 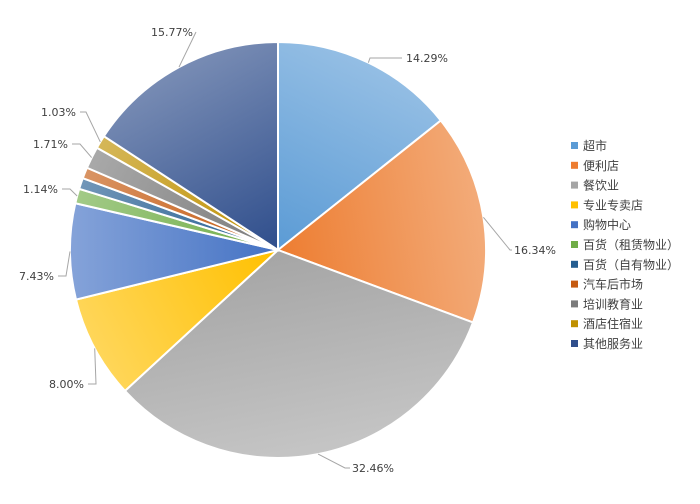 What do you see at coordinates (631, 244) in the screenshot?
I see `legend-label: 百货（租赁物业）` at bounding box center [631, 244].